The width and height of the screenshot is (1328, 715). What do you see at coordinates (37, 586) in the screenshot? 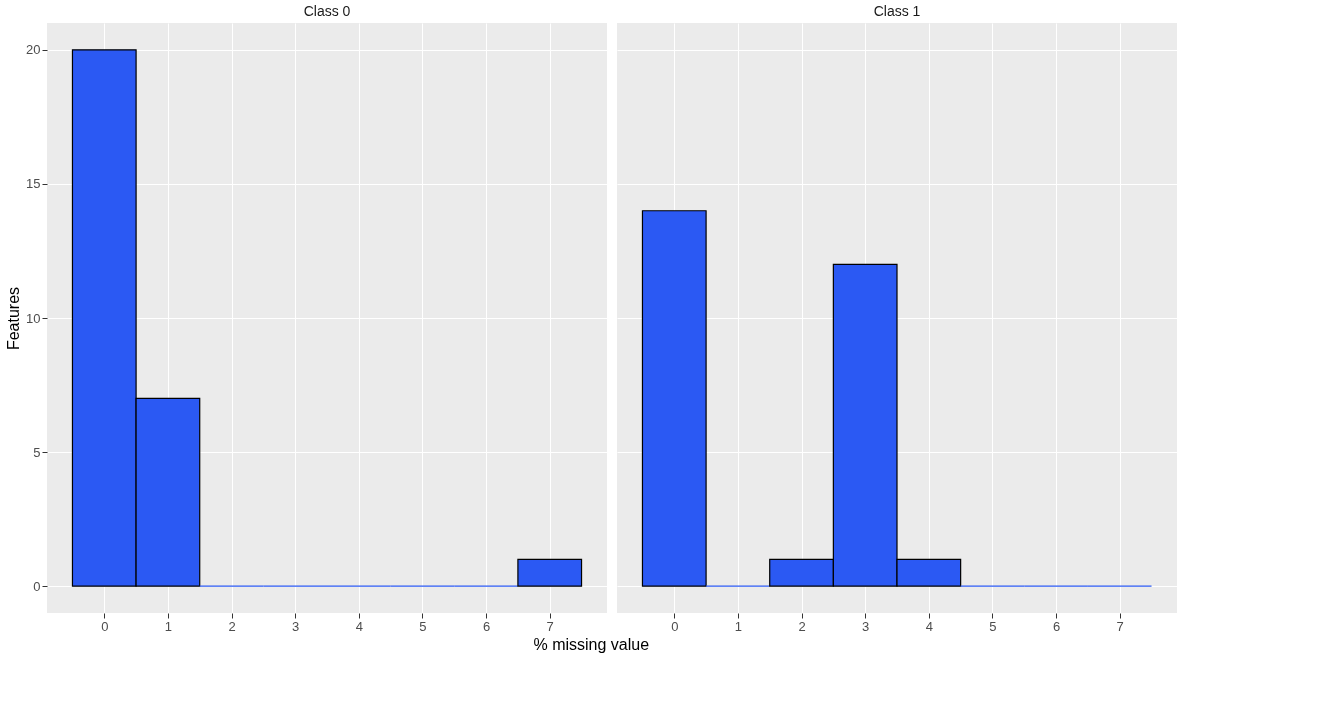
I see `y-tick-label: 0` at bounding box center [37, 586].